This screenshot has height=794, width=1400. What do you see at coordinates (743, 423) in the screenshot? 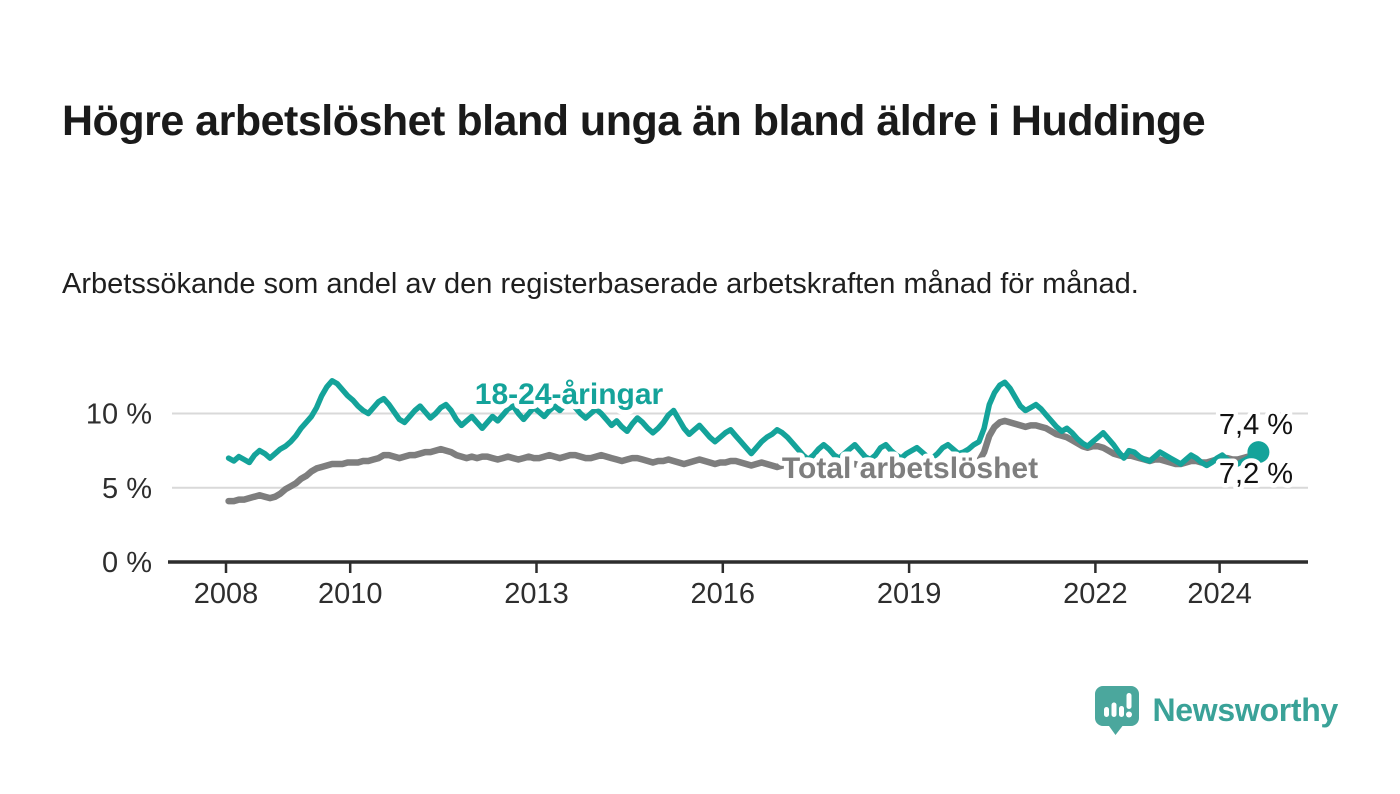
I see `series-line-young` at bounding box center [743, 423].